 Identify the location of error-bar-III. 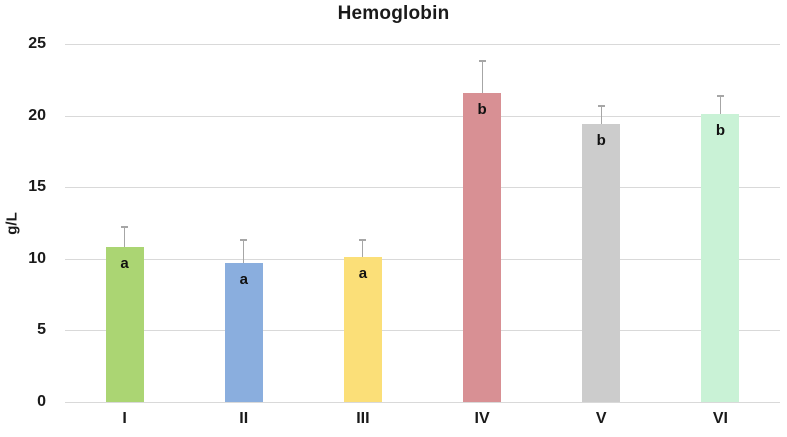
(363, 249).